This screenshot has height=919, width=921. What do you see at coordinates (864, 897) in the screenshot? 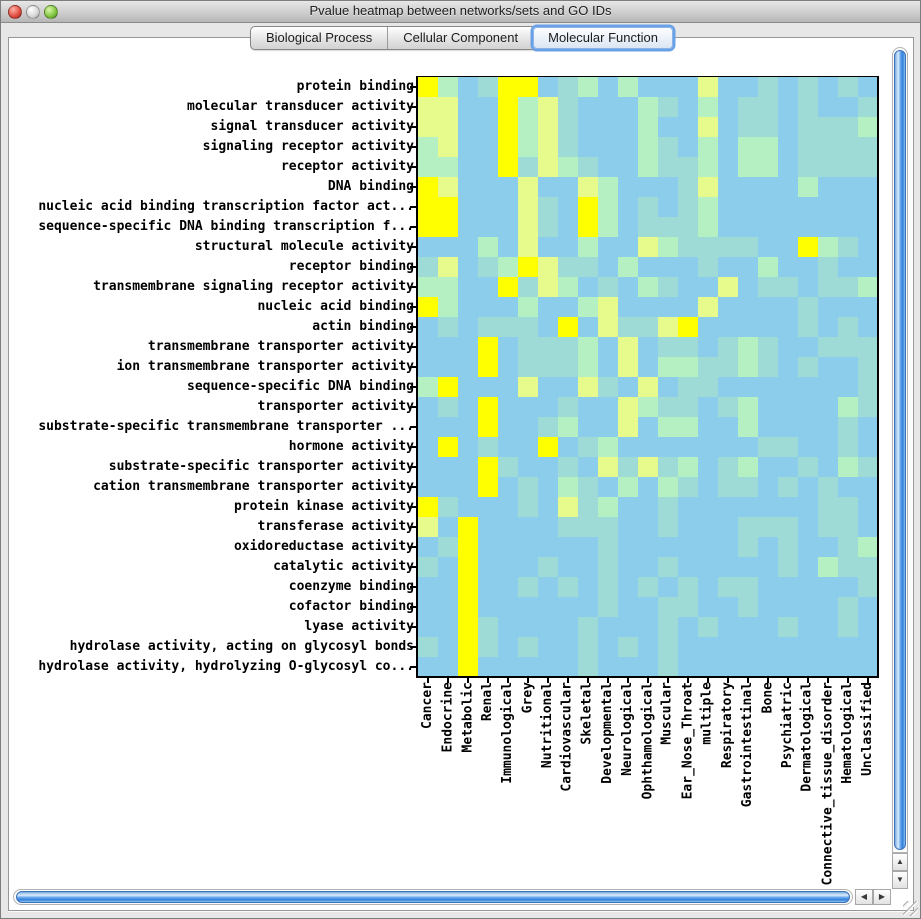
I see `scroll-left-button: ◀` at bounding box center [864, 897].